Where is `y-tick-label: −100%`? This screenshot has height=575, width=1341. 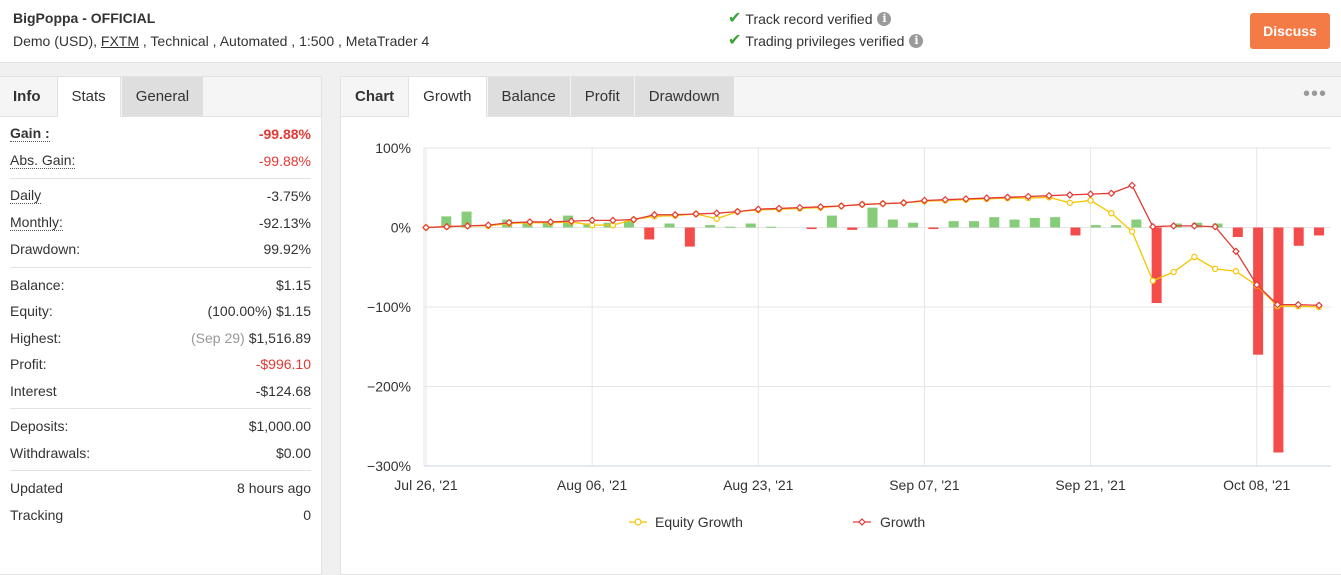
y-tick-label: −100% is located at coordinates (389, 307).